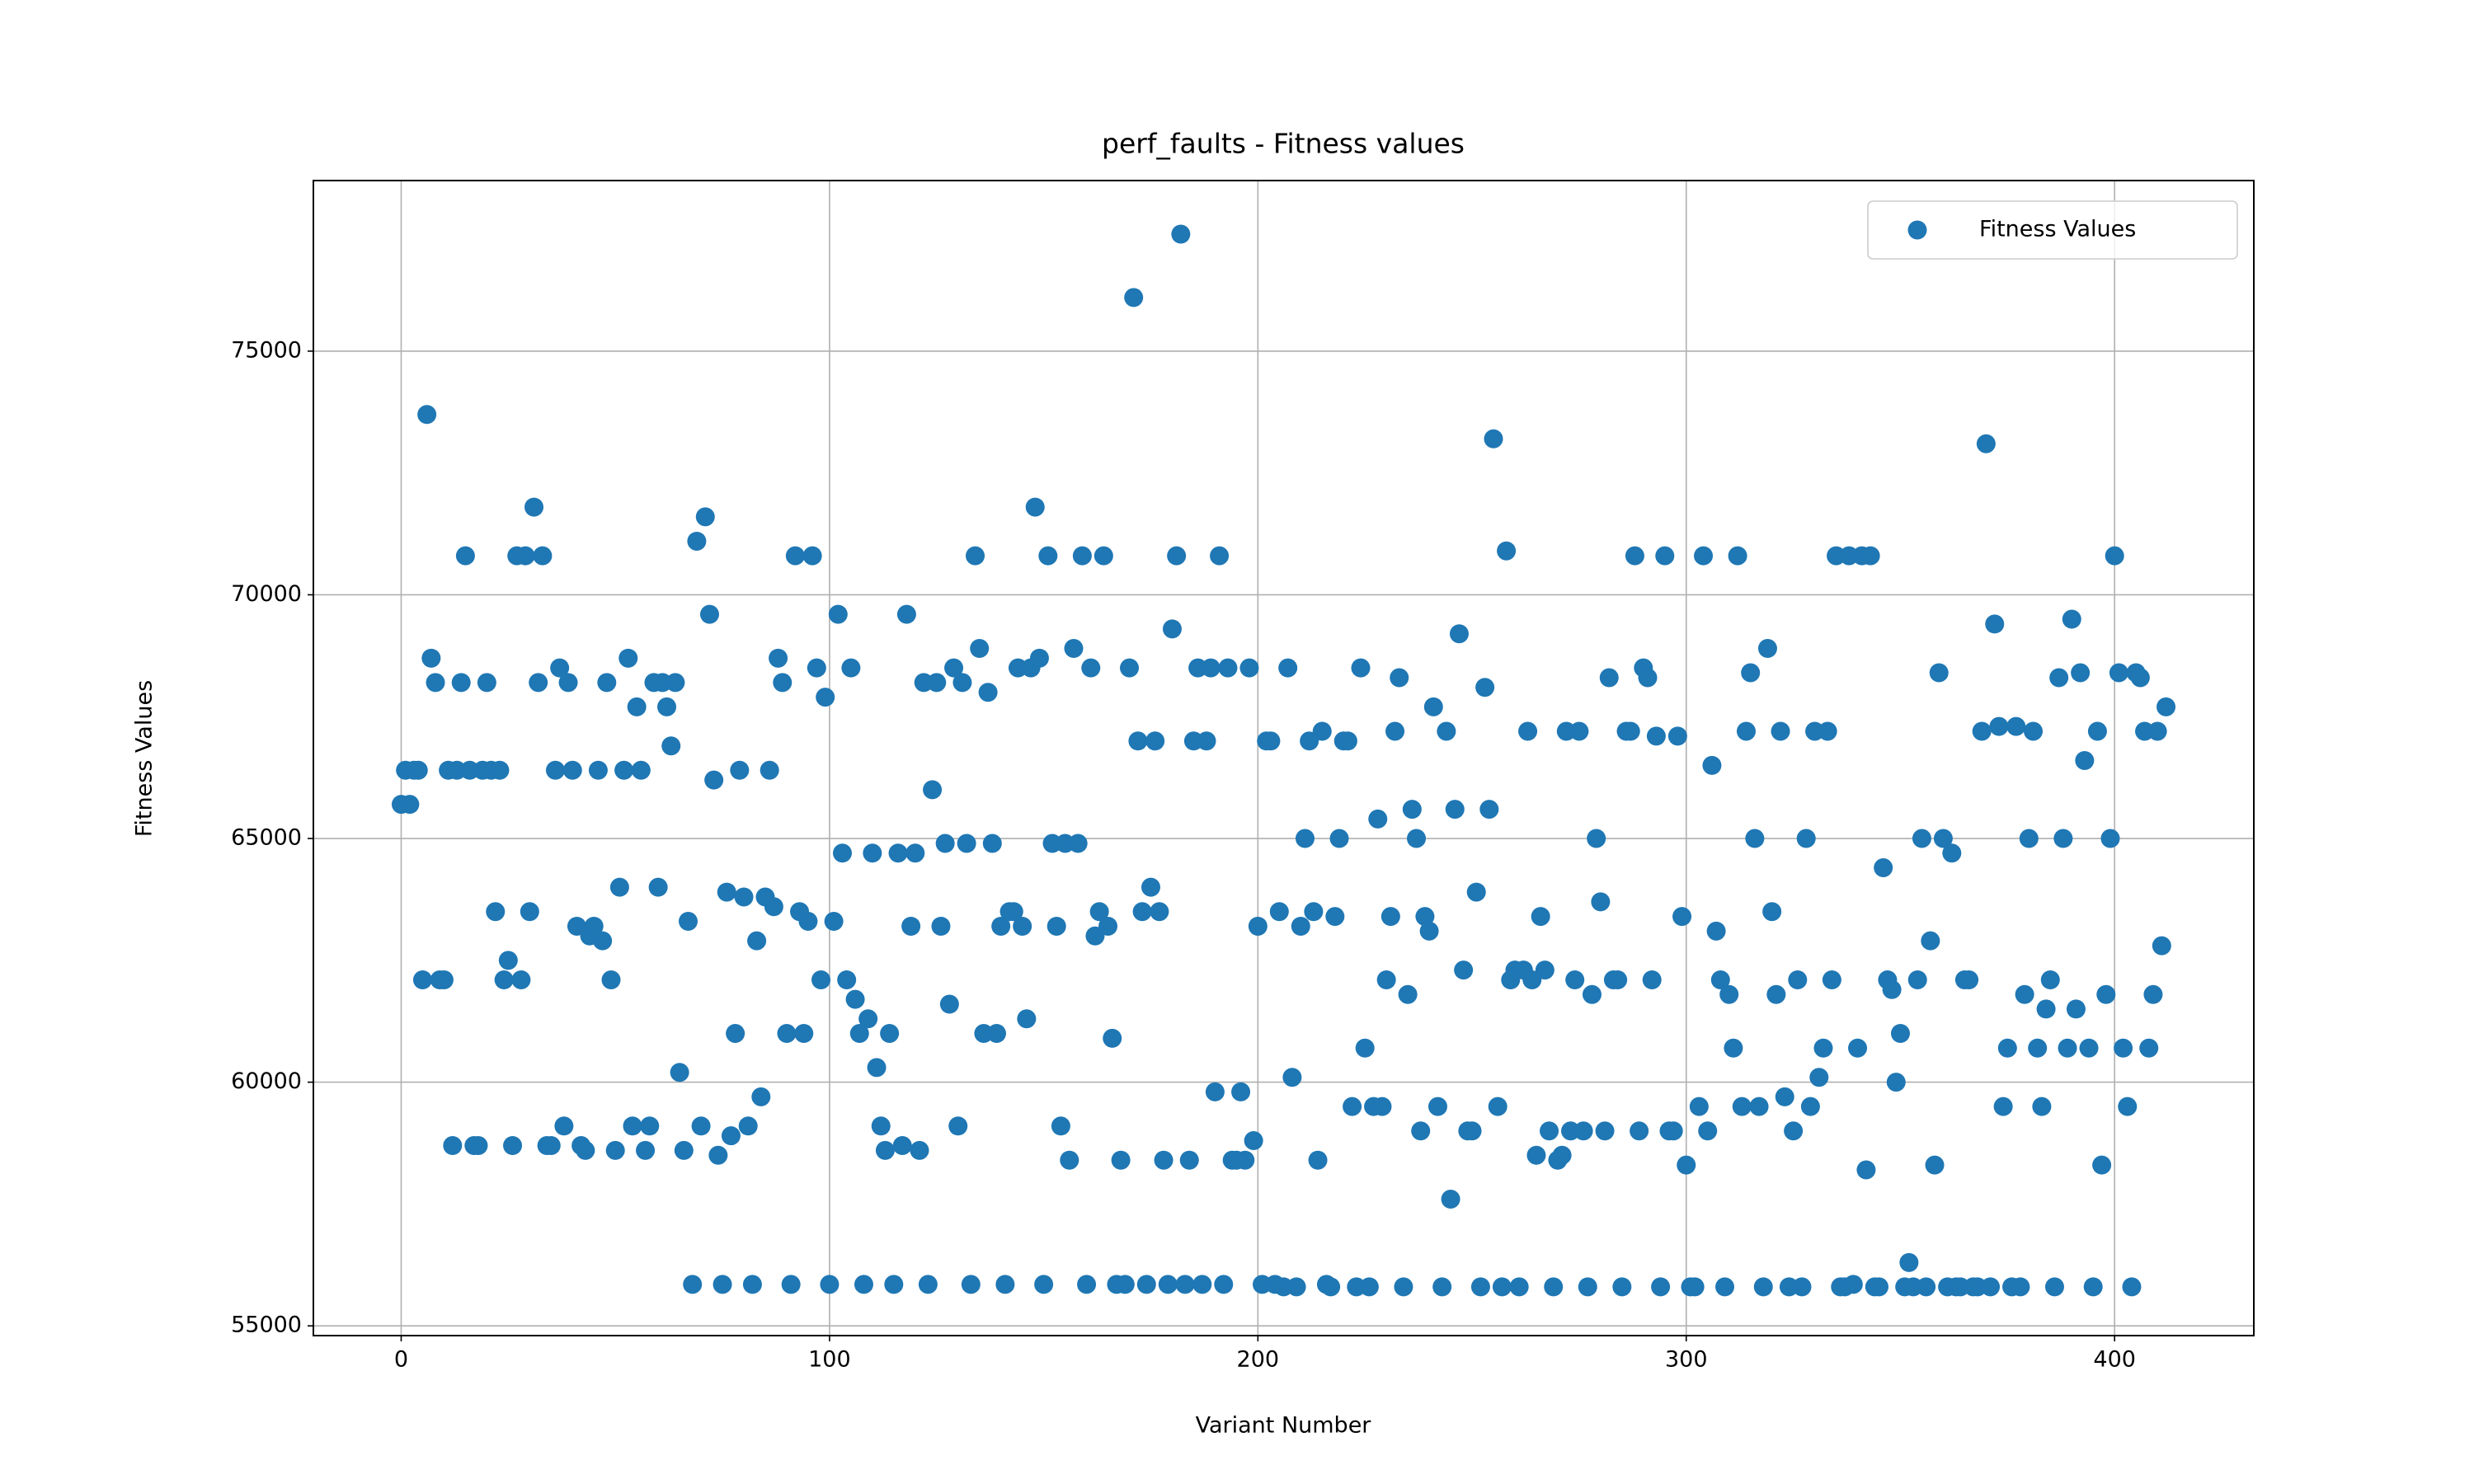 The width and height of the screenshot is (2474, 1484). What do you see at coordinates (2052, 230) in the screenshot?
I see `legend: Fitness Values` at bounding box center [2052, 230].